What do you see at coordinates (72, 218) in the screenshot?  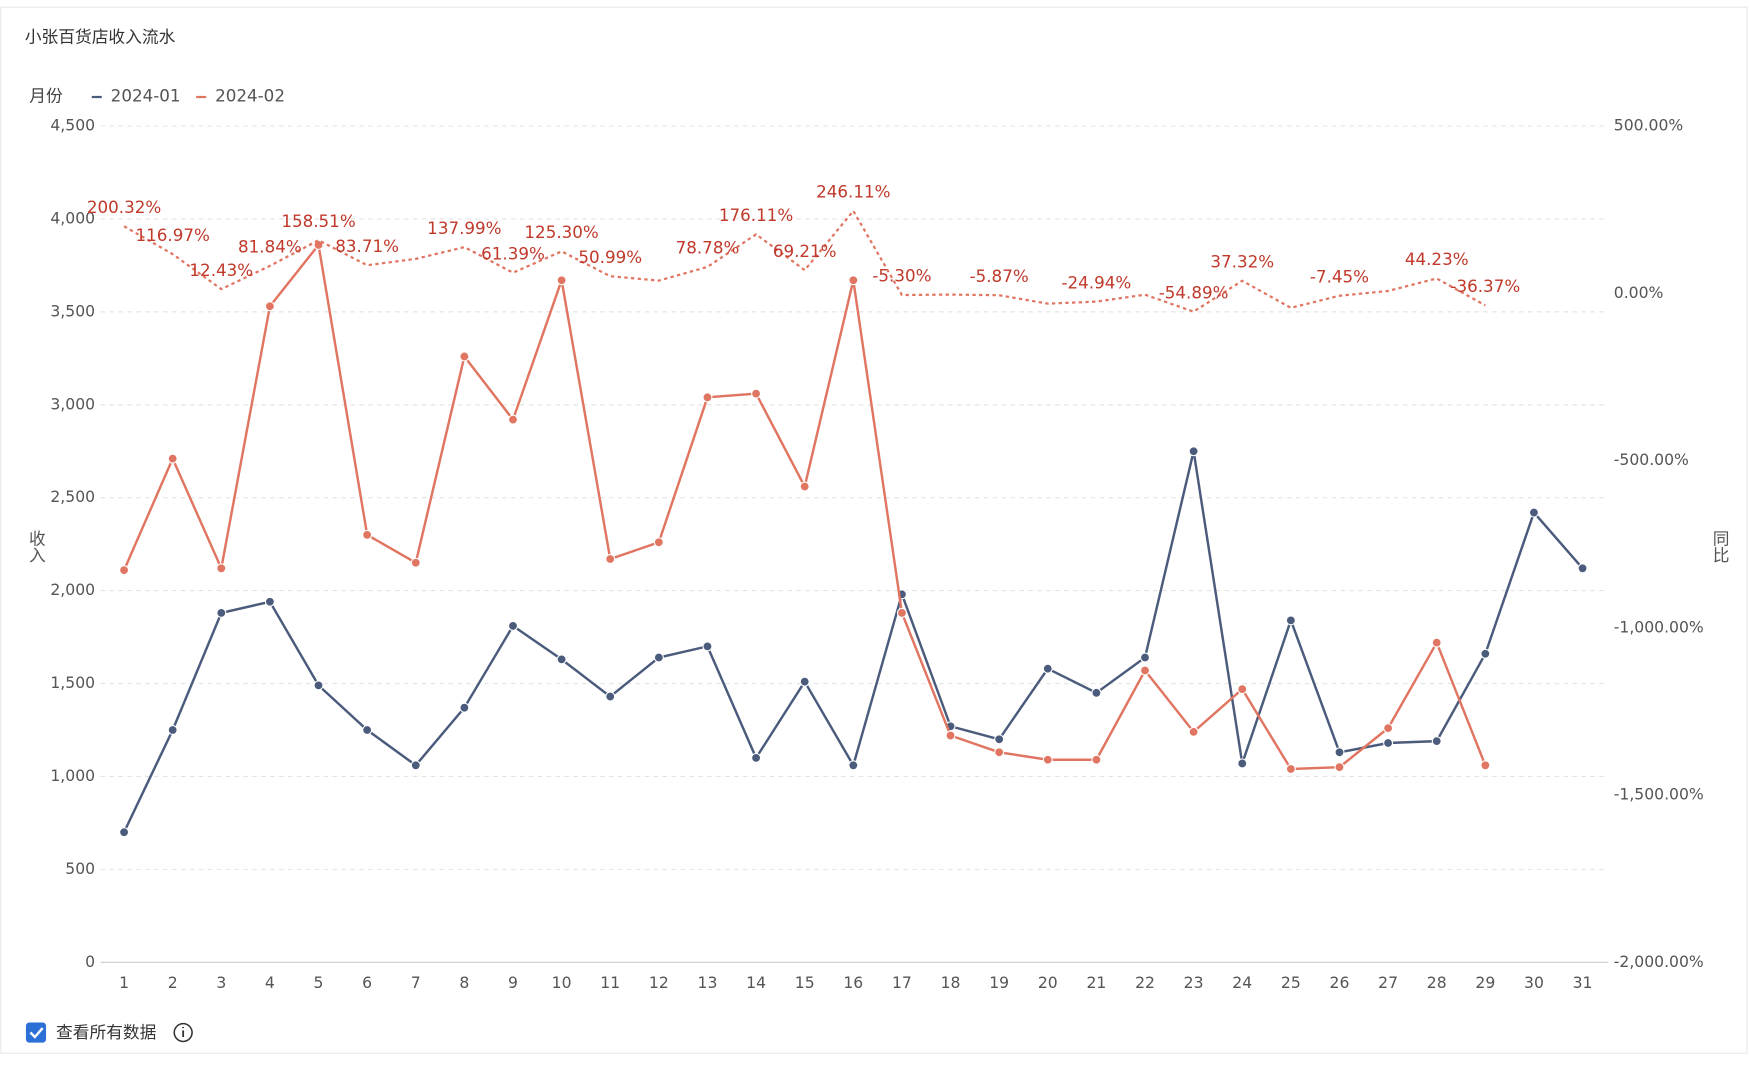 I see `y-tick-label: 4,000` at bounding box center [72, 218].